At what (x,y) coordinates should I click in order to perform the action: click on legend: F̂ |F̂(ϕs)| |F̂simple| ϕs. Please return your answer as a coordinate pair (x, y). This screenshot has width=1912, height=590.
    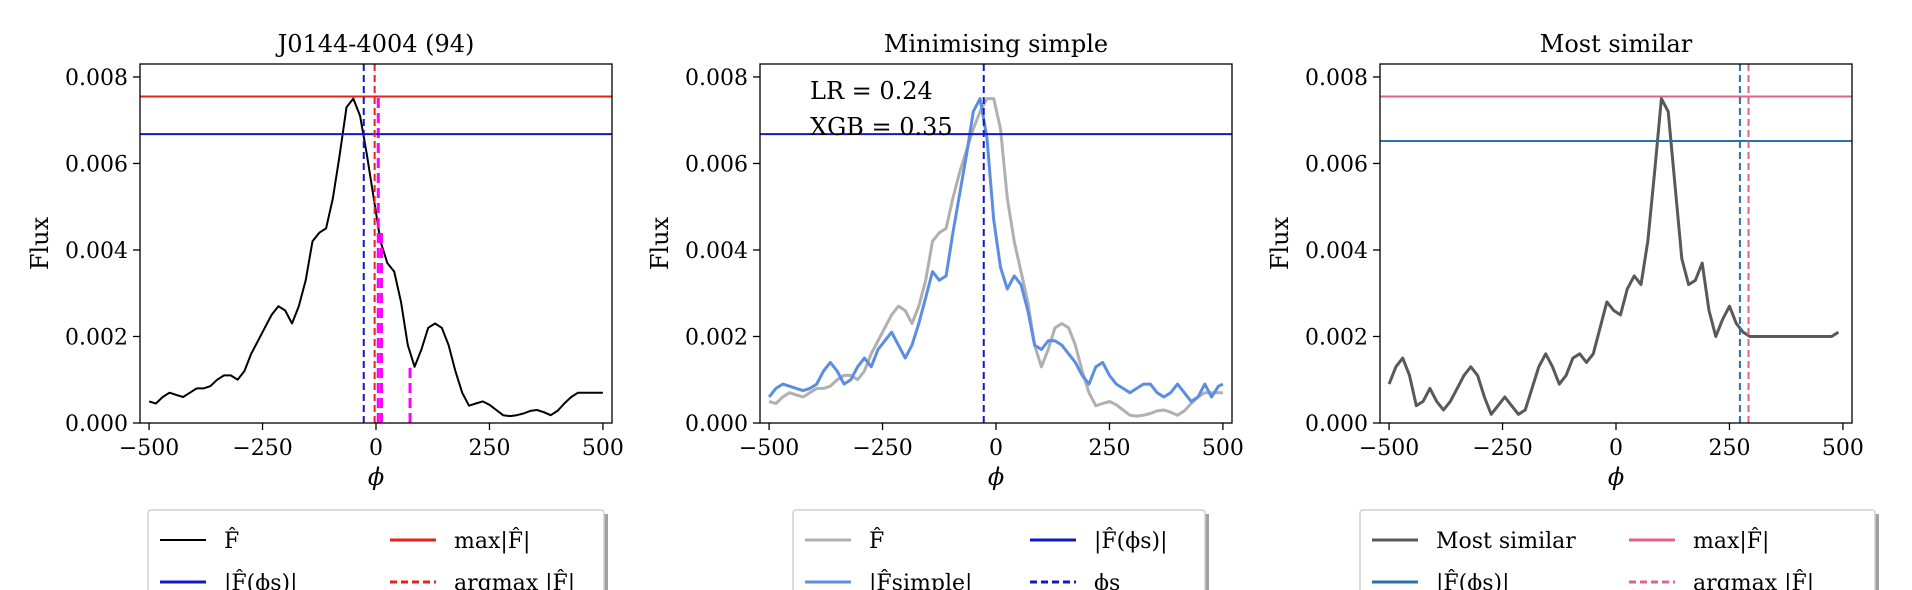
    Looking at the image, I should click on (1000, 549).